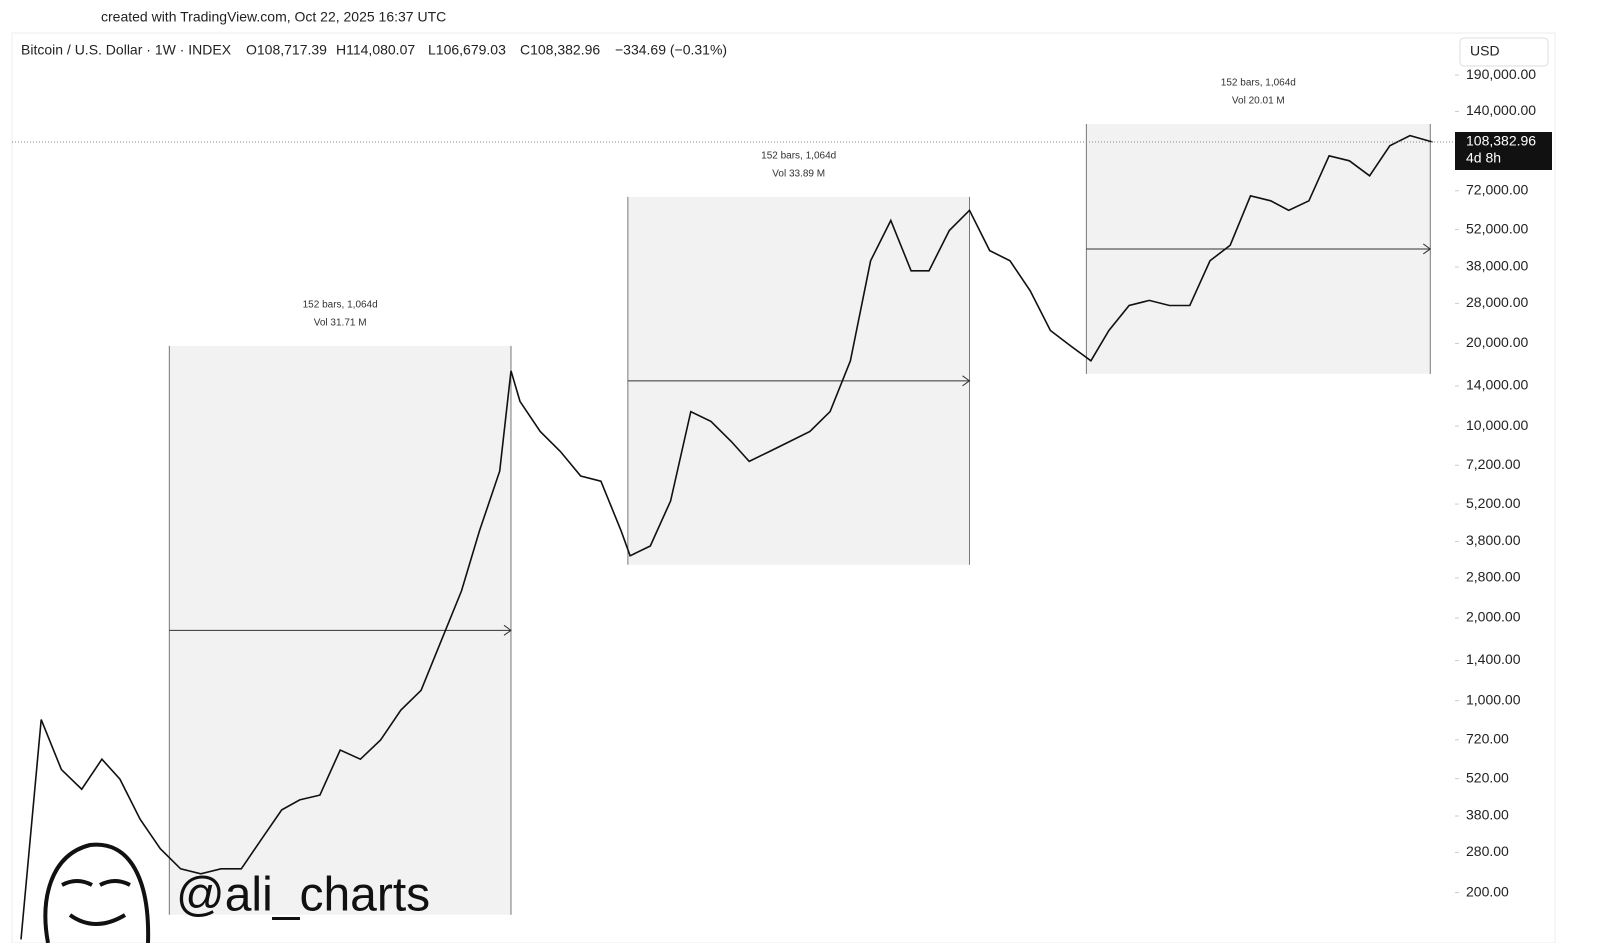  Describe the element at coordinates (1487, 777) in the screenshot. I see `y-tick-label: 520.00` at that location.